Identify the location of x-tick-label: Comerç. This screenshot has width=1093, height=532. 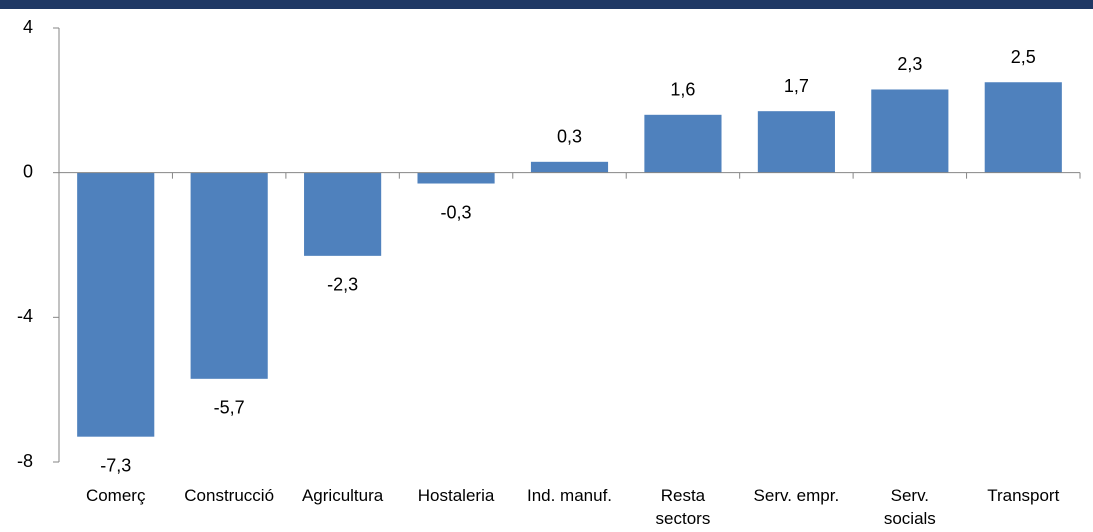
(115, 495).